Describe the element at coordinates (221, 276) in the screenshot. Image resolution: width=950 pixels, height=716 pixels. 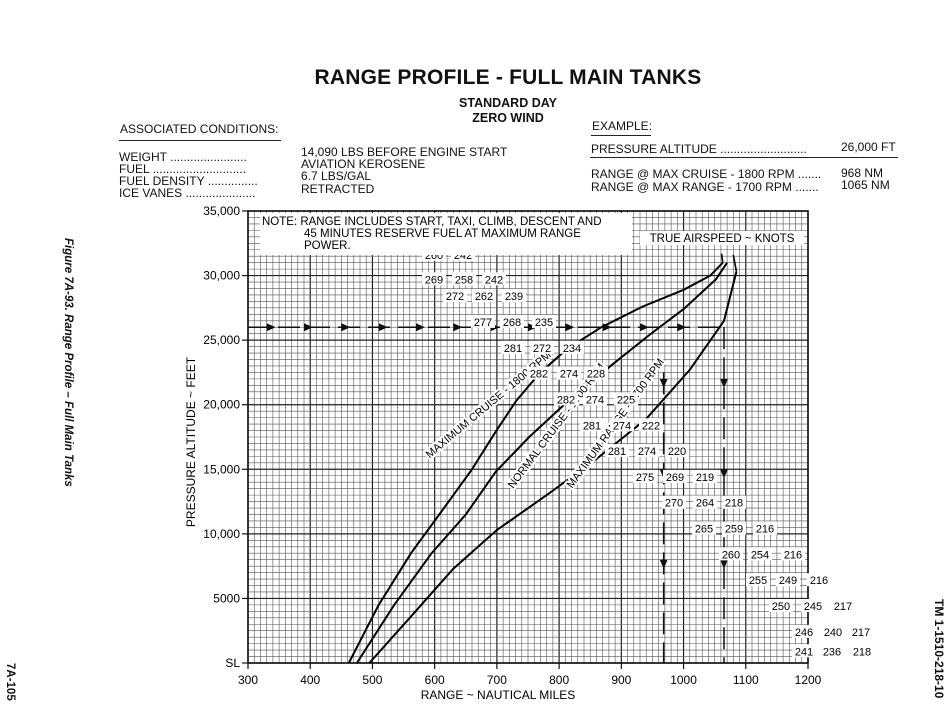
I see `y-tick-label: 30,000` at that location.